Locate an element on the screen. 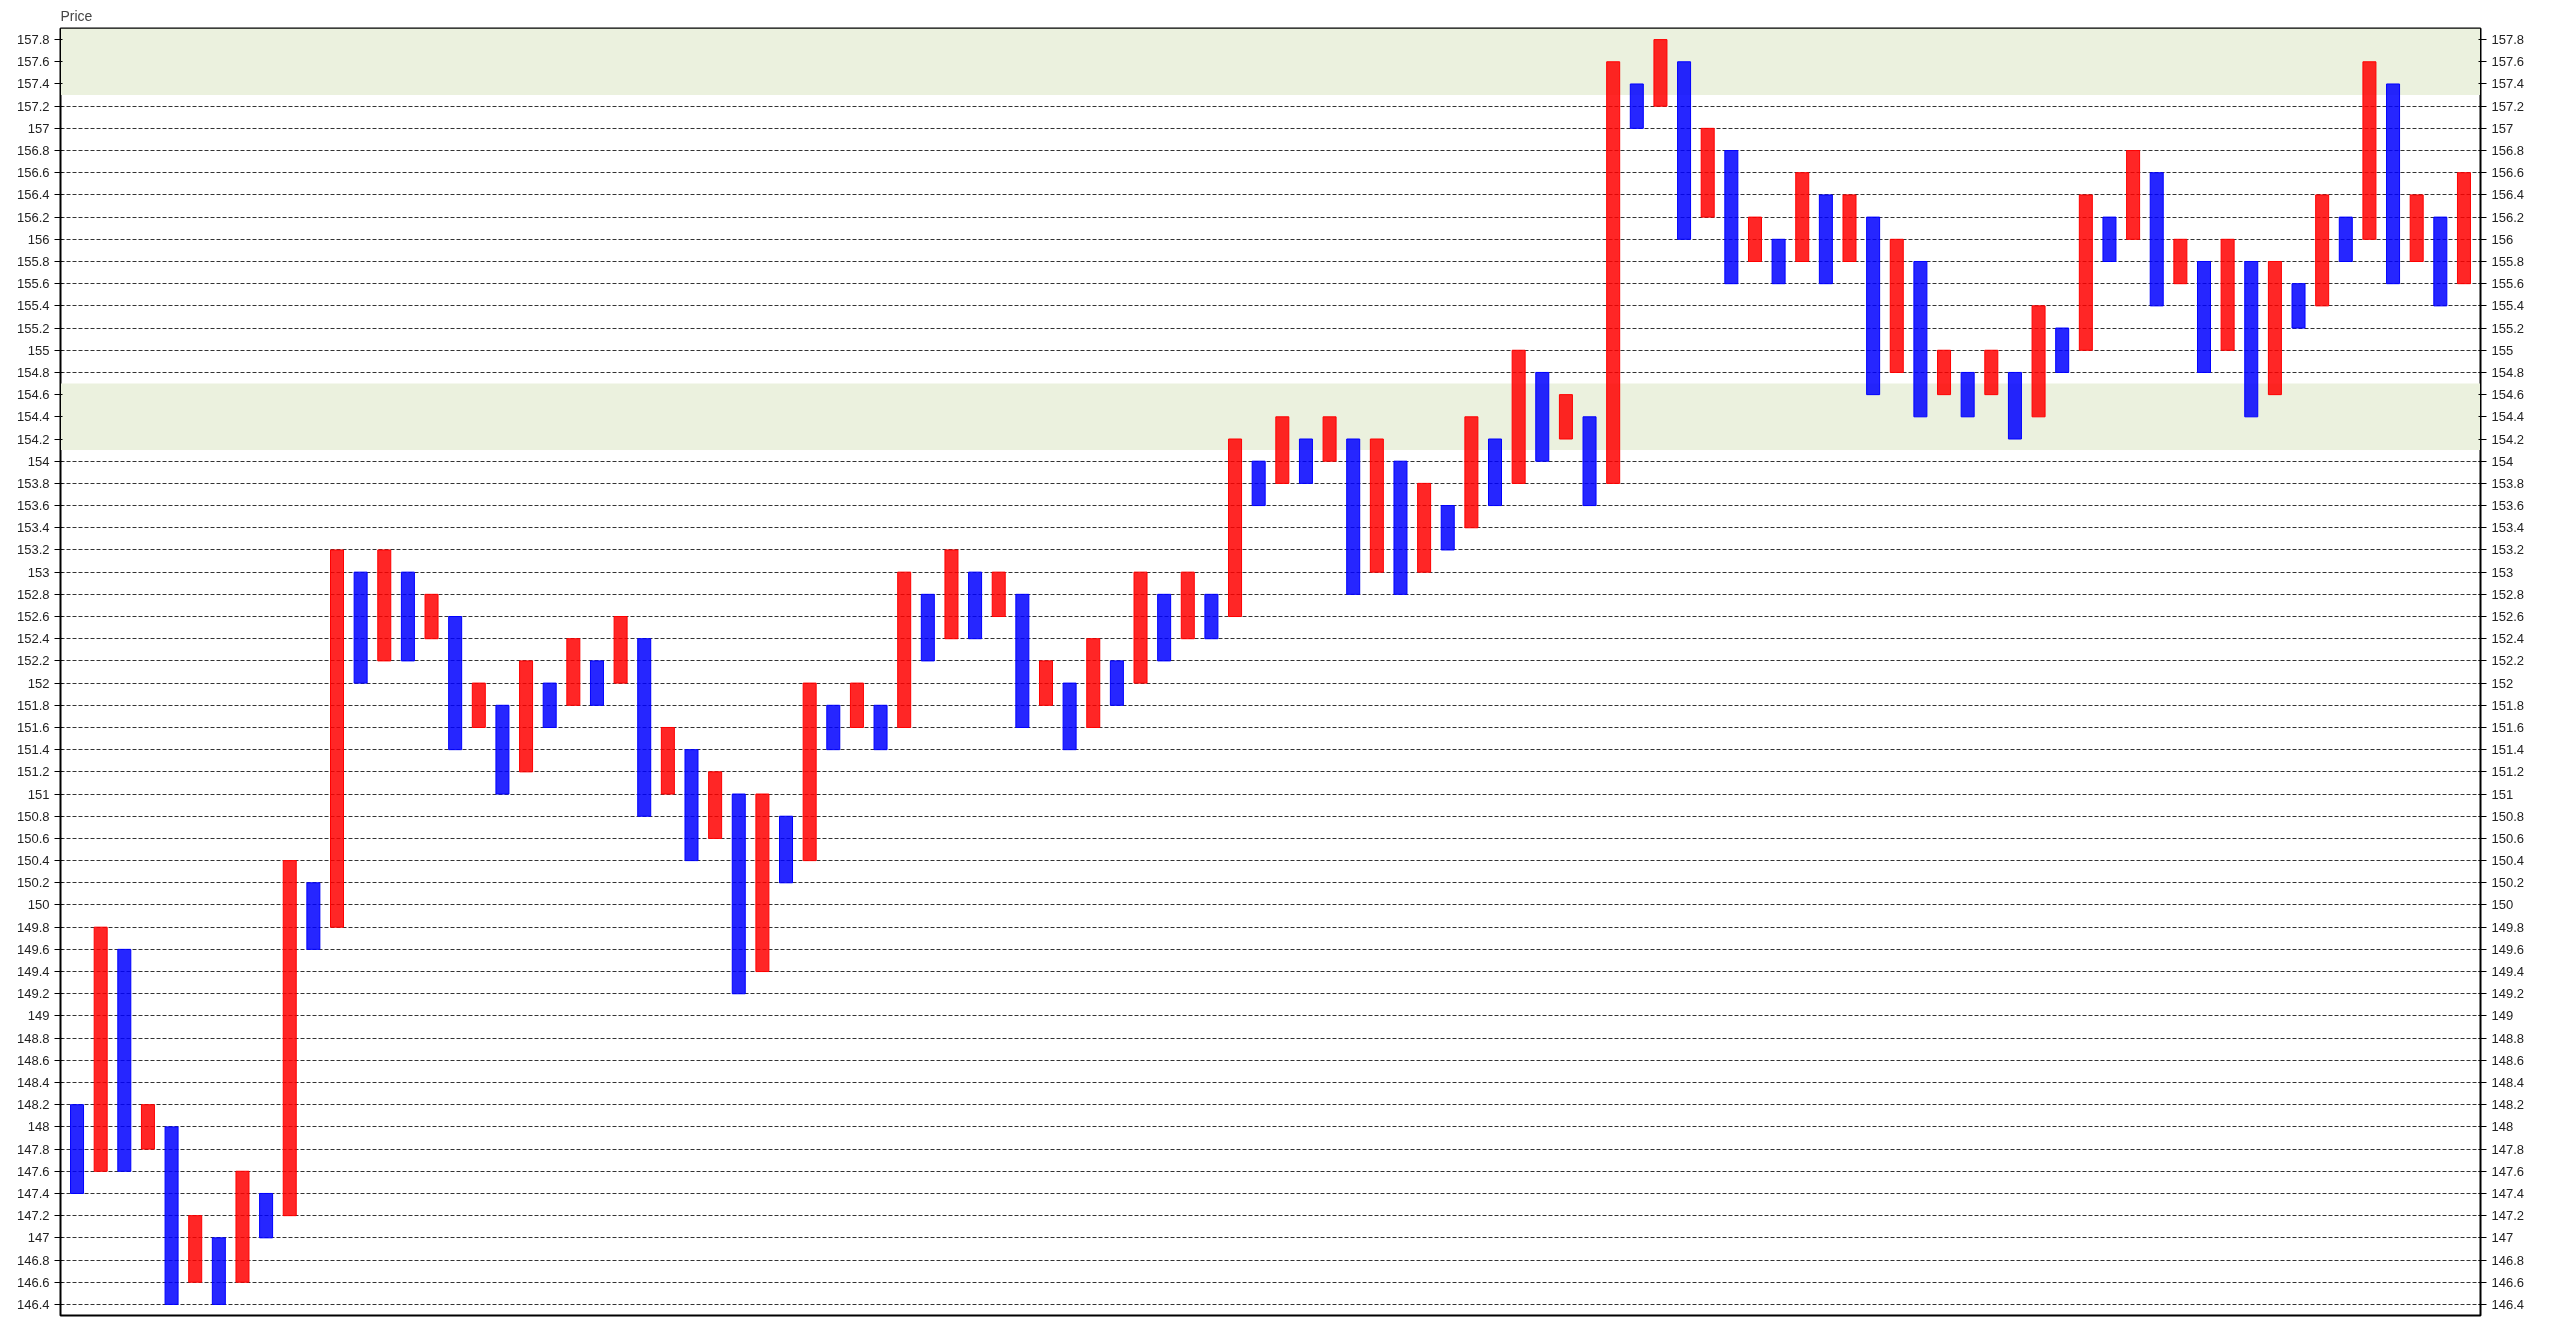 The width and height of the screenshot is (2560, 1341). y-tick-label: 153.6 is located at coordinates (33, 506).